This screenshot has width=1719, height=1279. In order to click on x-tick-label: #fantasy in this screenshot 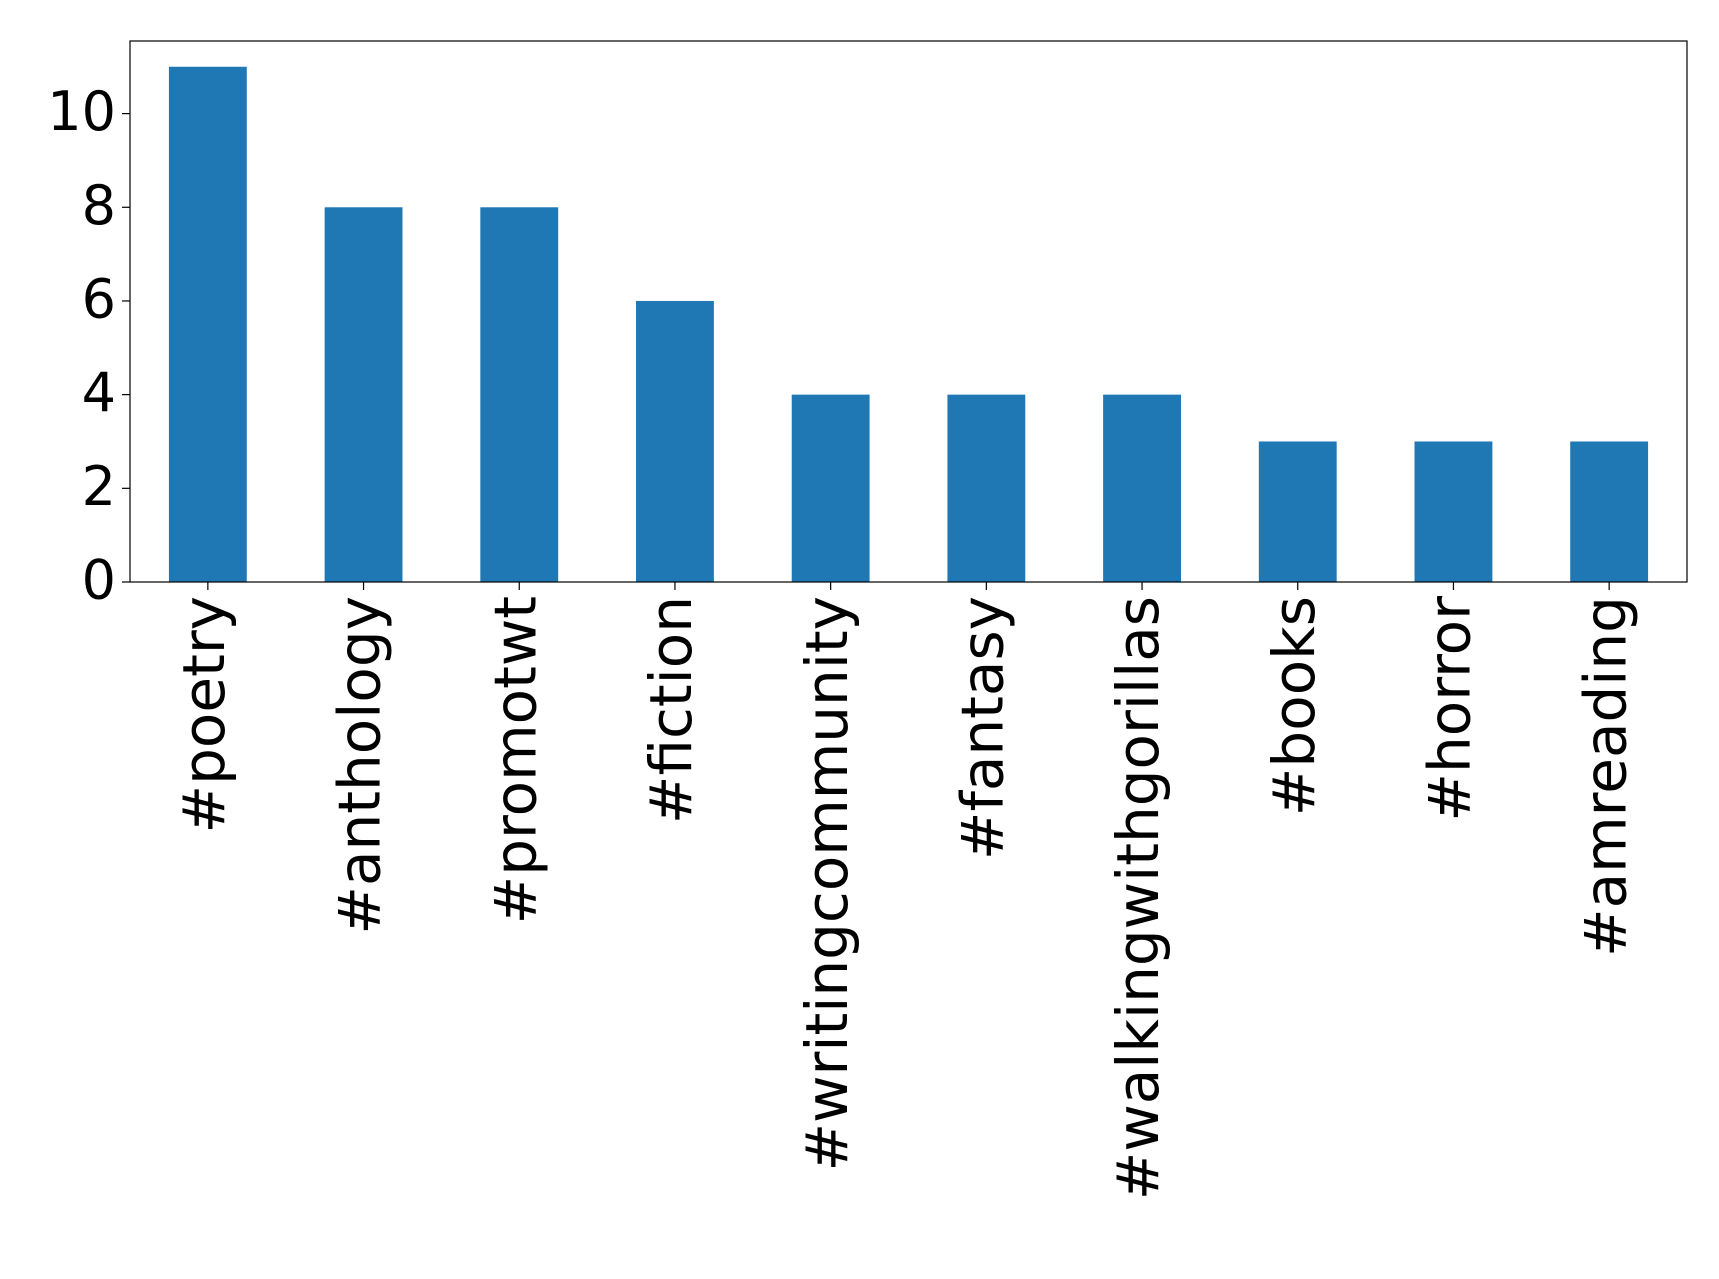, I will do `click(982, 728)`.